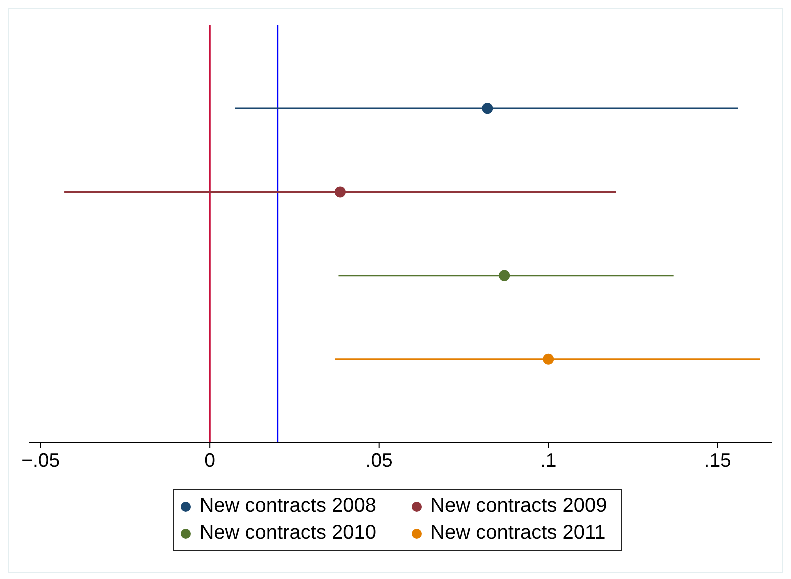  Describe the element at coordinates (519, 506) in the screenshot. I see `legend-label: New contracts 2009` at that location.